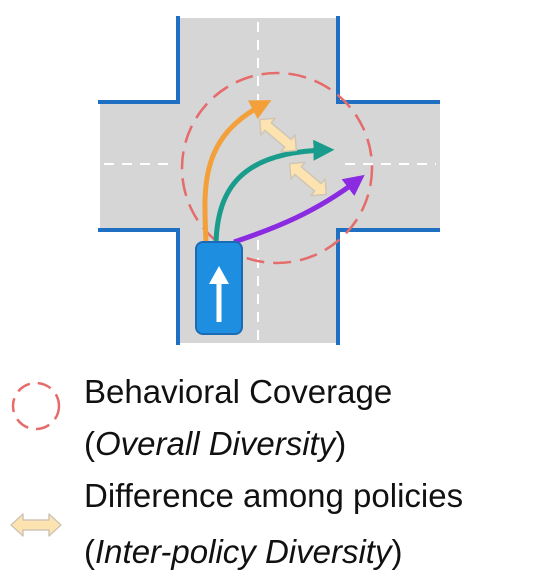 The width and height of the screenshot is (552, 588). Describe the element at coordinates (238, 391) in the screenshot. I see `legend-coverage-title: Behavioral Coverage` at that location.